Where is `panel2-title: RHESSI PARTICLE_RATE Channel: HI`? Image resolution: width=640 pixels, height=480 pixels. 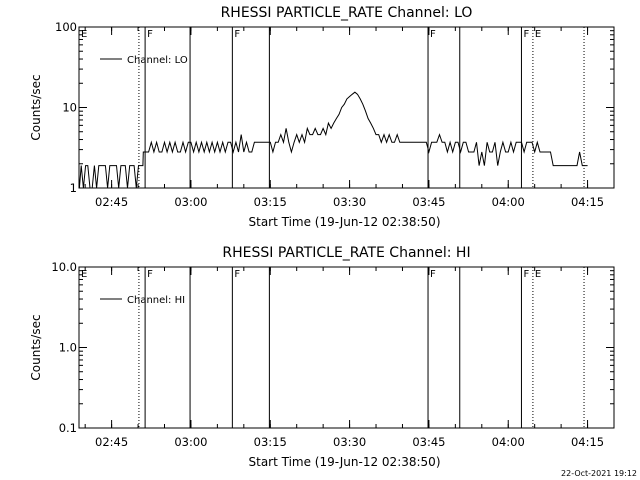
panel2-title: RHESSI PARTICLE_RATE Channel: HI is located at coordinates (346, 253).